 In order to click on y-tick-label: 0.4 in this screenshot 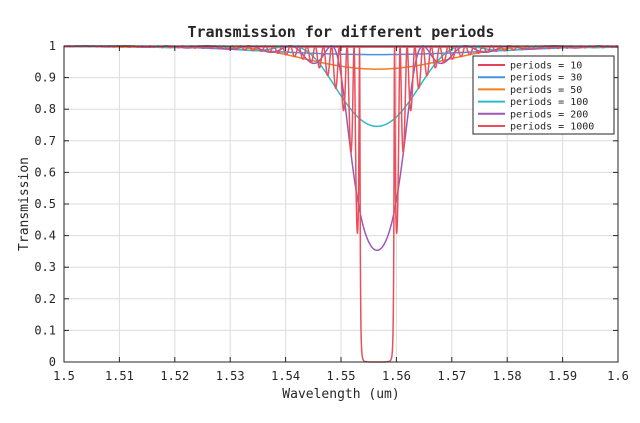, I will do `click(45, 236)`.